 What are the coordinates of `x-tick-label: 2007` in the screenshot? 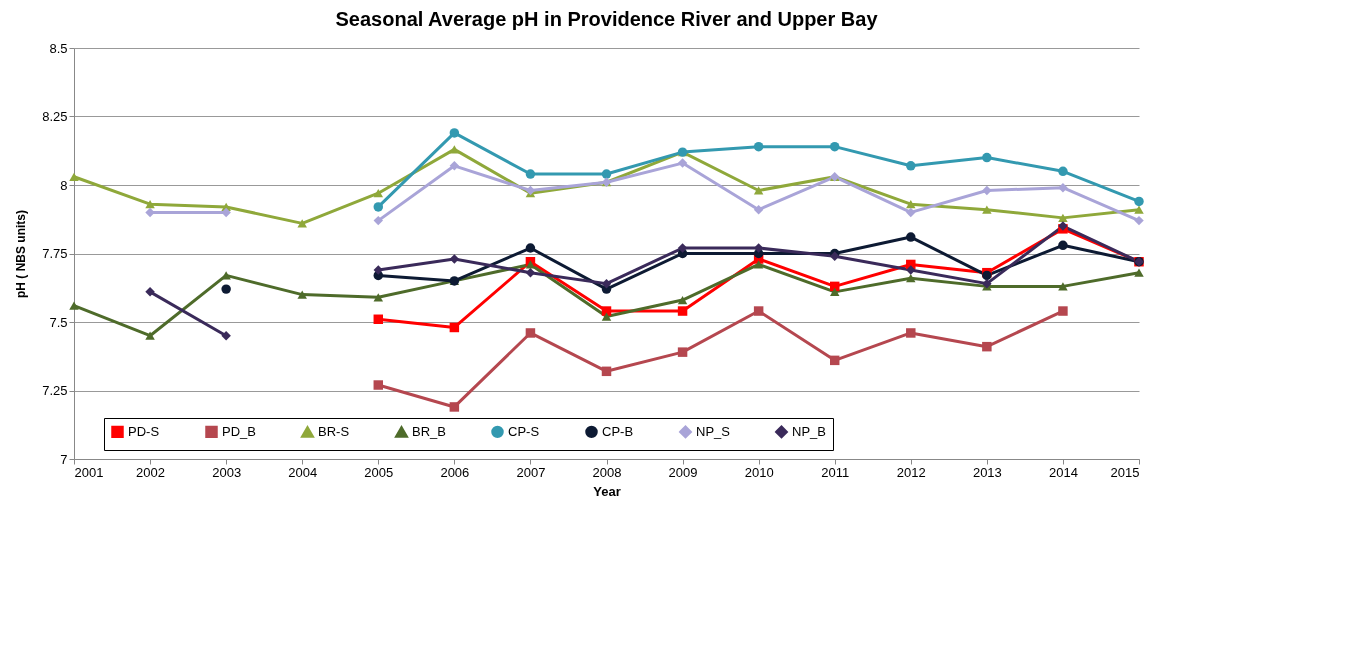 It's located at (531, 472).